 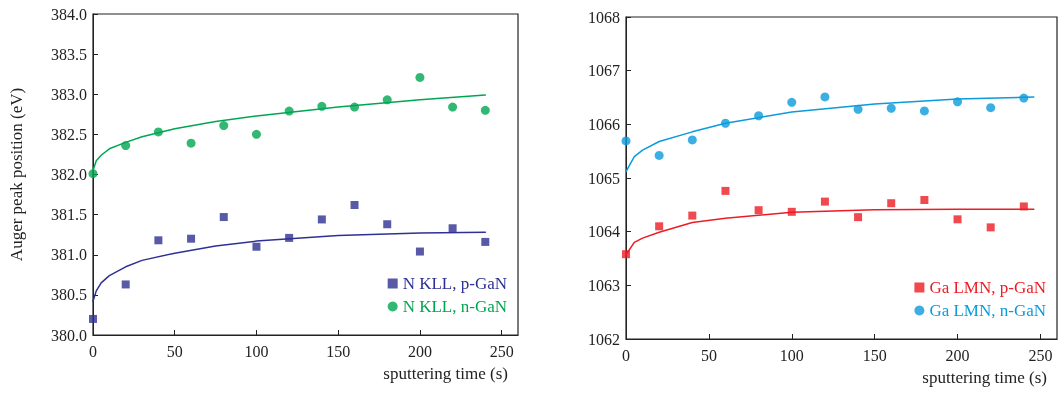 I want to click on y-tick-label: 1064, so click(x=604, y=232).